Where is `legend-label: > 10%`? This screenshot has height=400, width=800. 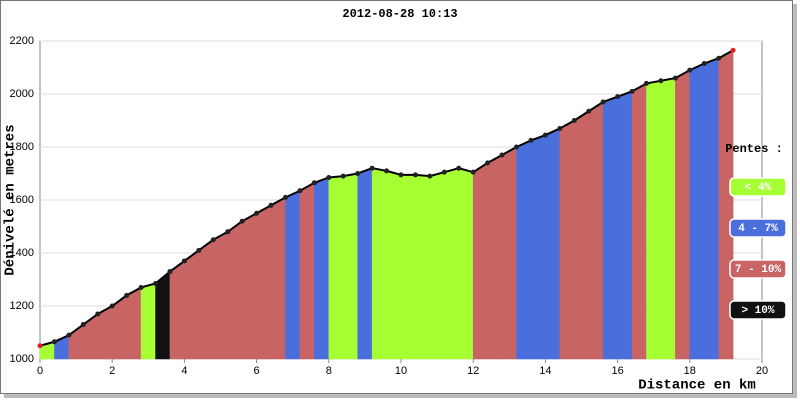 legend-label: > 10% is located at coordinates (757, 311).